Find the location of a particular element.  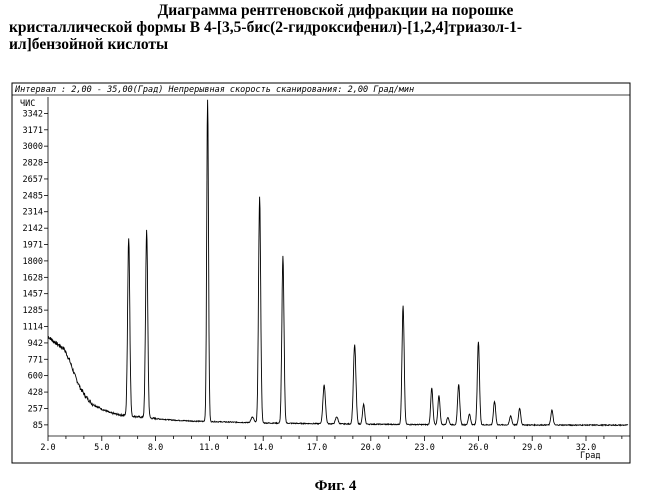

y-tick-label: 3171 is located at coordinates (33, 131).